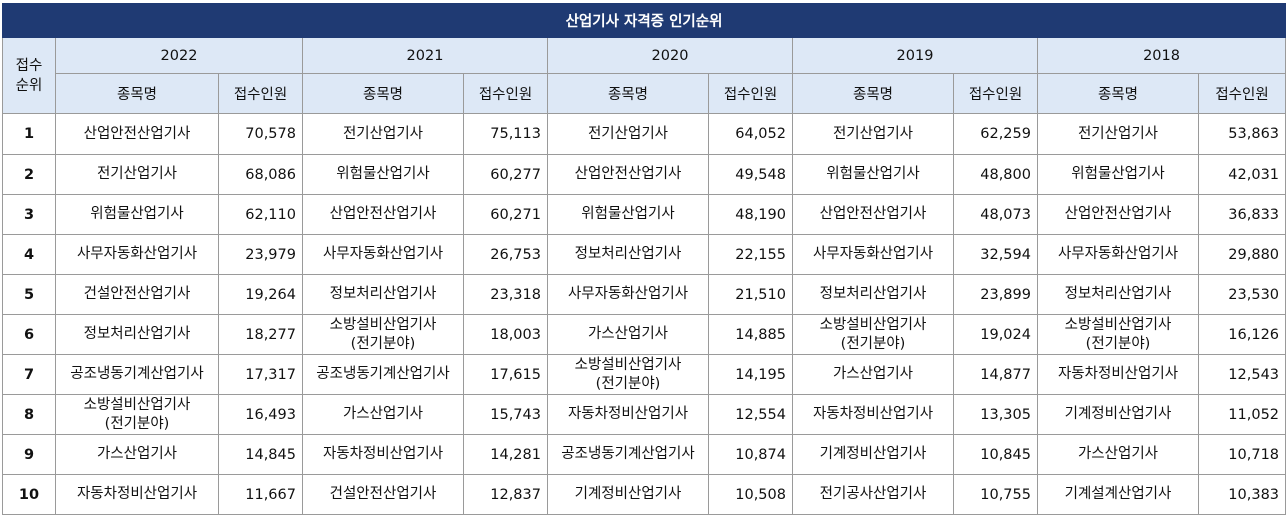 The height and width of the screenshot is (532, 1288). Describe the element at coordinates (29, 134) in the screenshot. I see `rank-cell: 1` at that location.